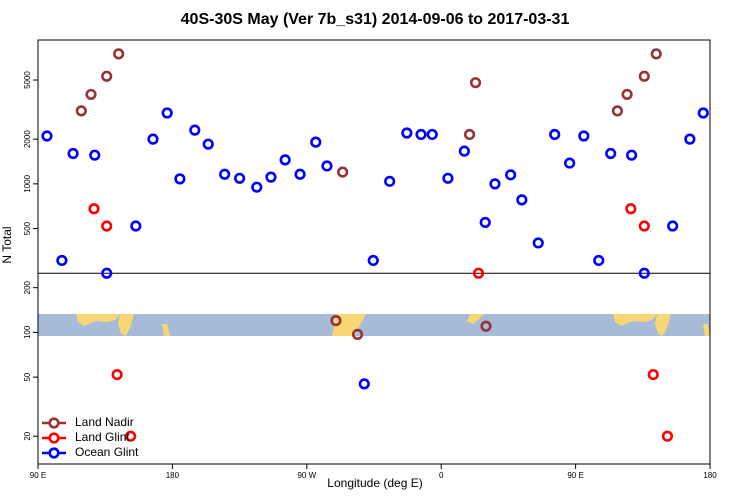 Image resolution: width=750 pixels, height=500 pixels. Describe the element at coordinates (27, 139) in the screenshot. I see `y-tick-label: 2000` at that location.